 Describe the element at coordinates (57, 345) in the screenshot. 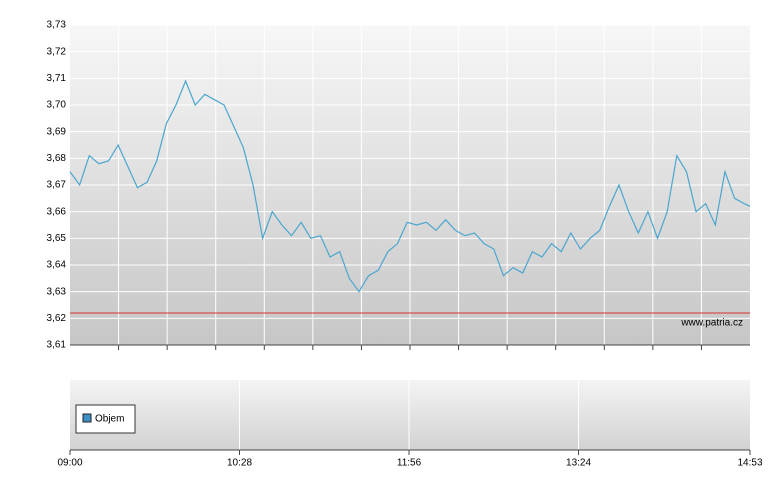

I see `y-tick-label: 3,61` at that location.